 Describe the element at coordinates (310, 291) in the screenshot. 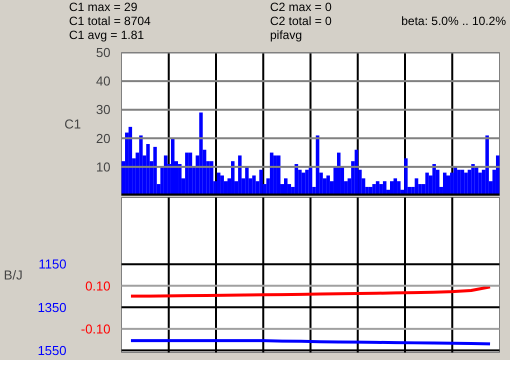

I see `line-series` at that location.